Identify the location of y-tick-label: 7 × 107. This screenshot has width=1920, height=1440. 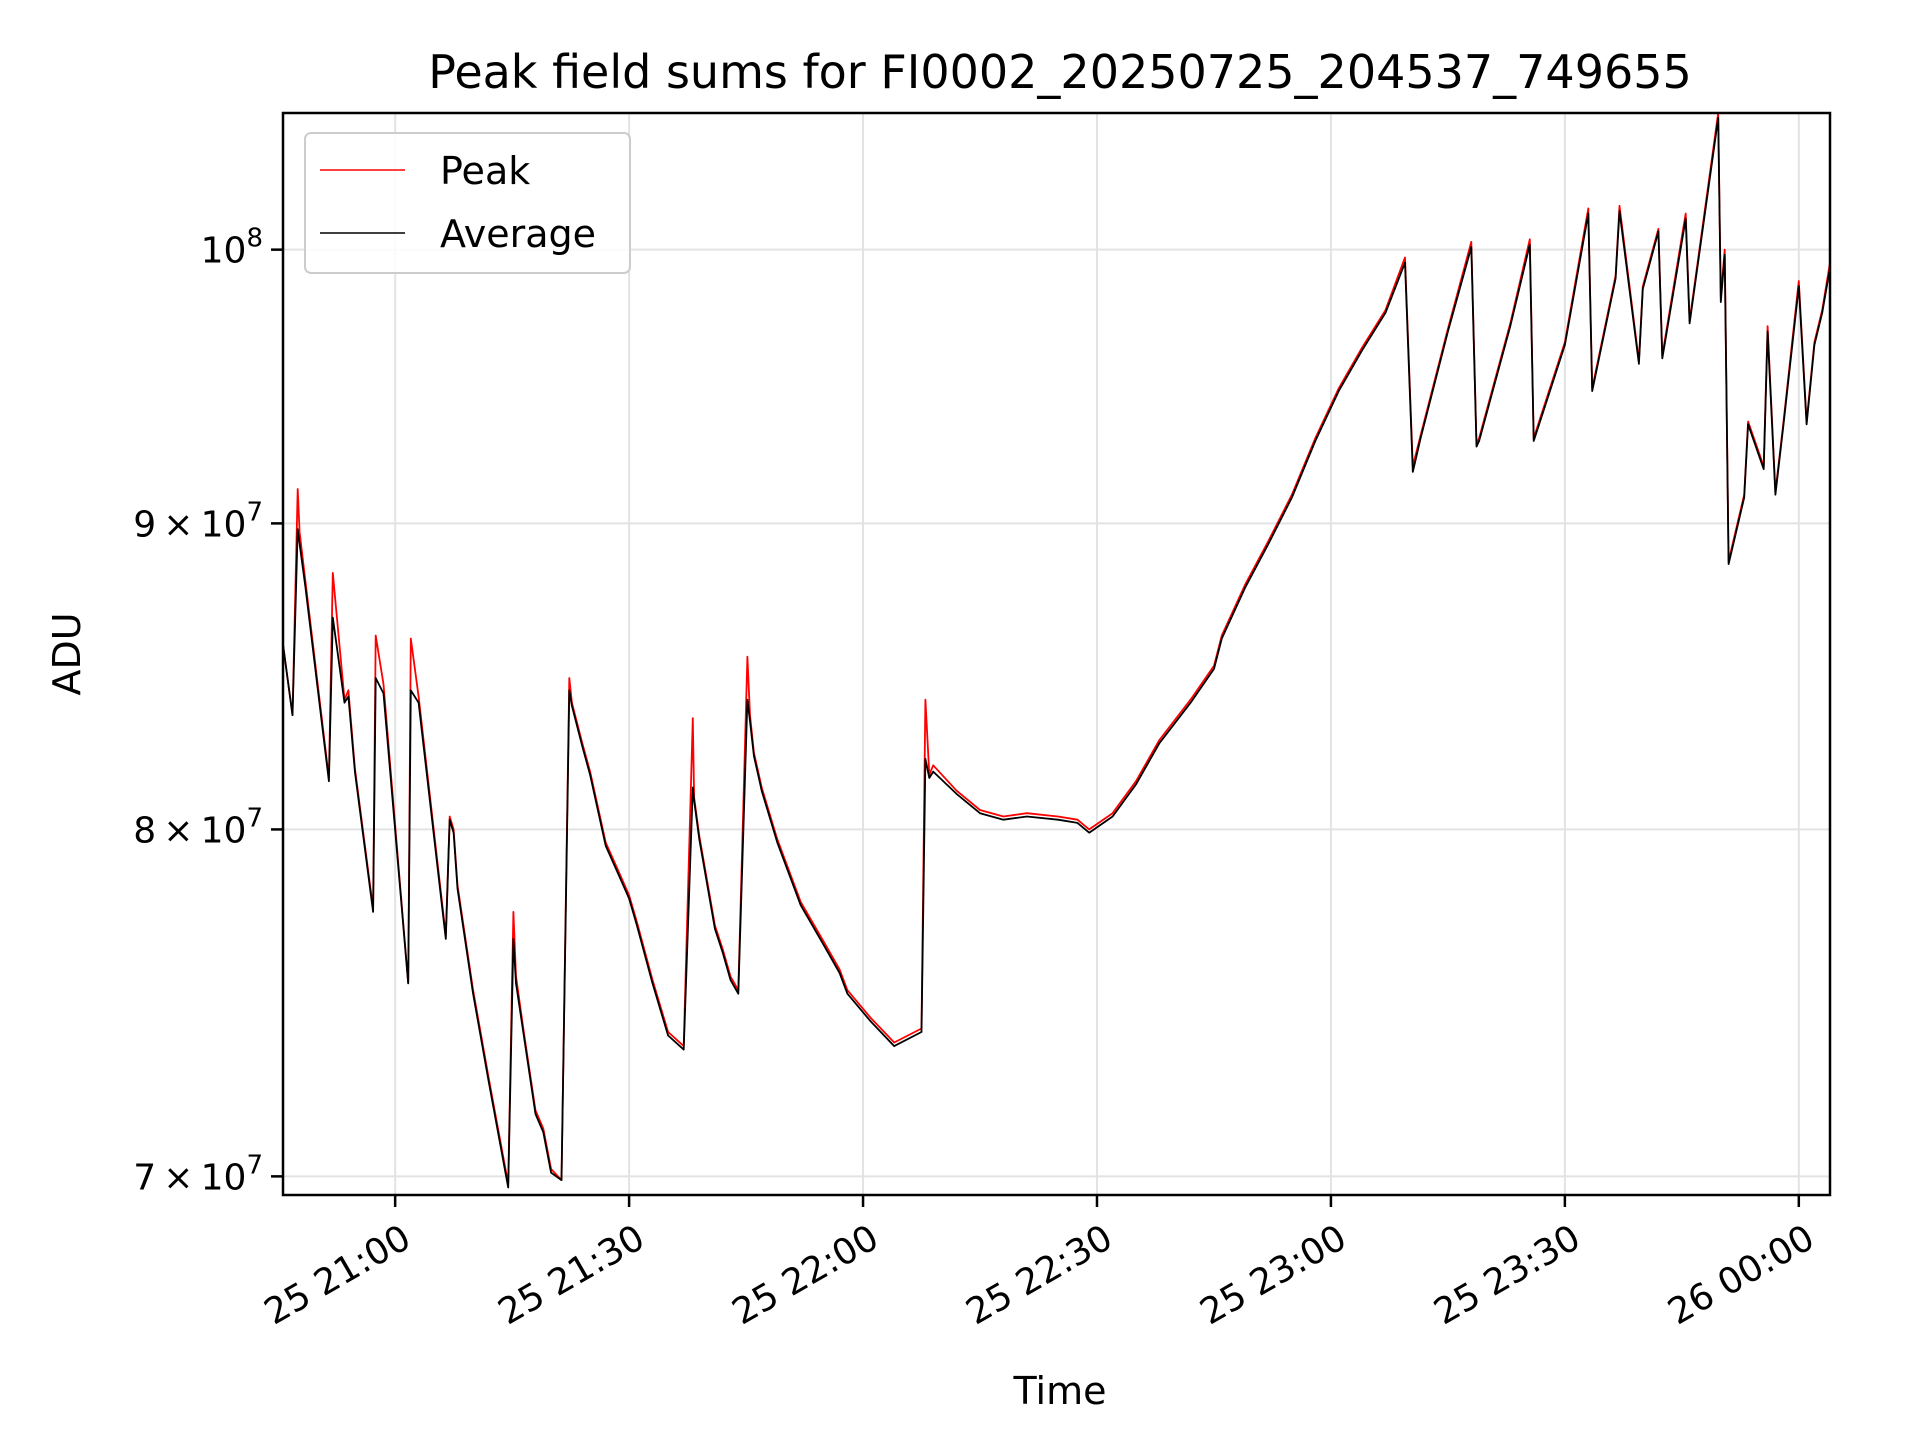
(198, 1174).